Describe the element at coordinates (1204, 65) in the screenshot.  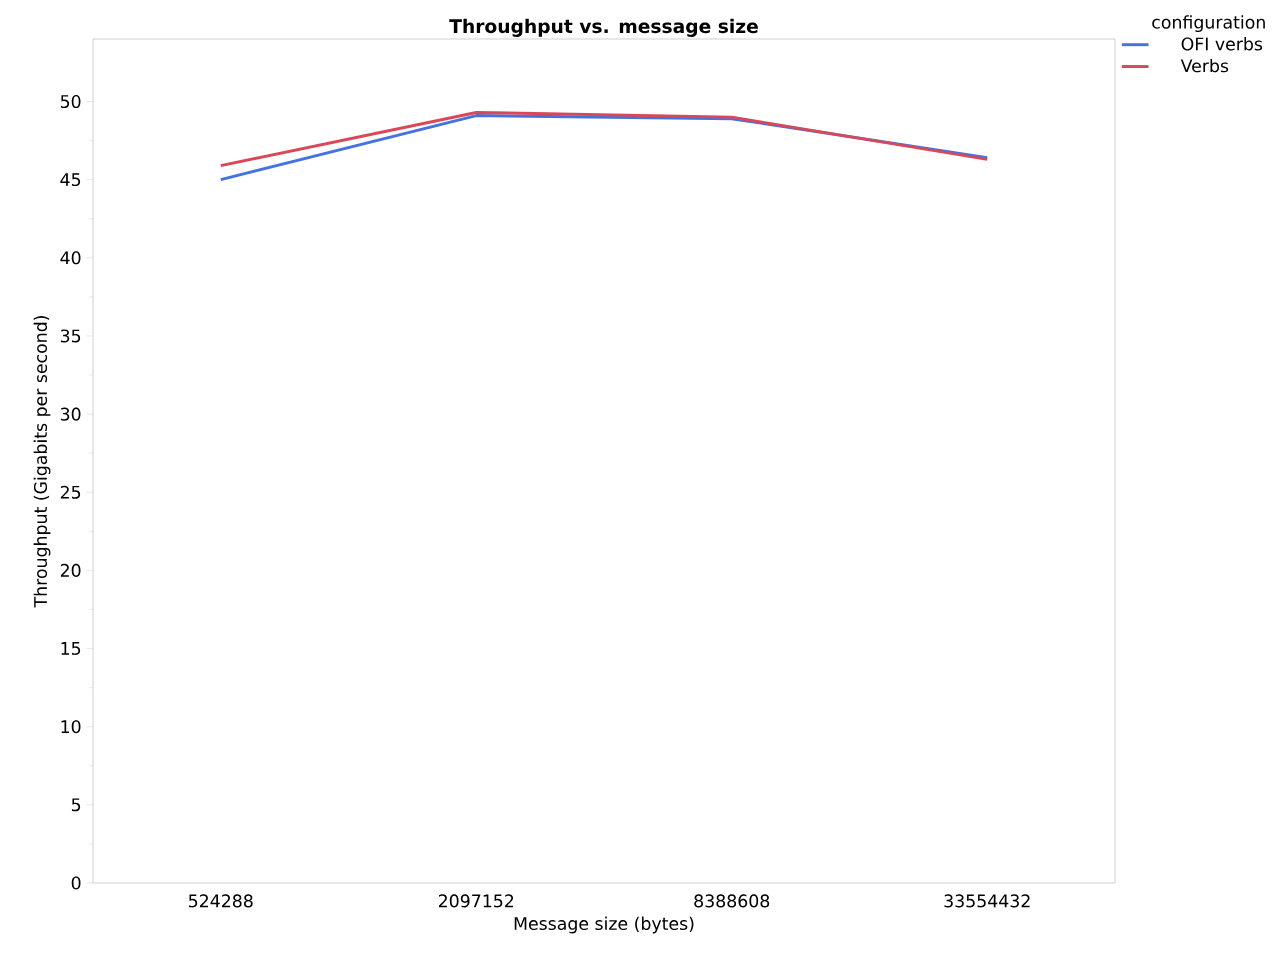
I see `legend-label: Verbs` at that location.